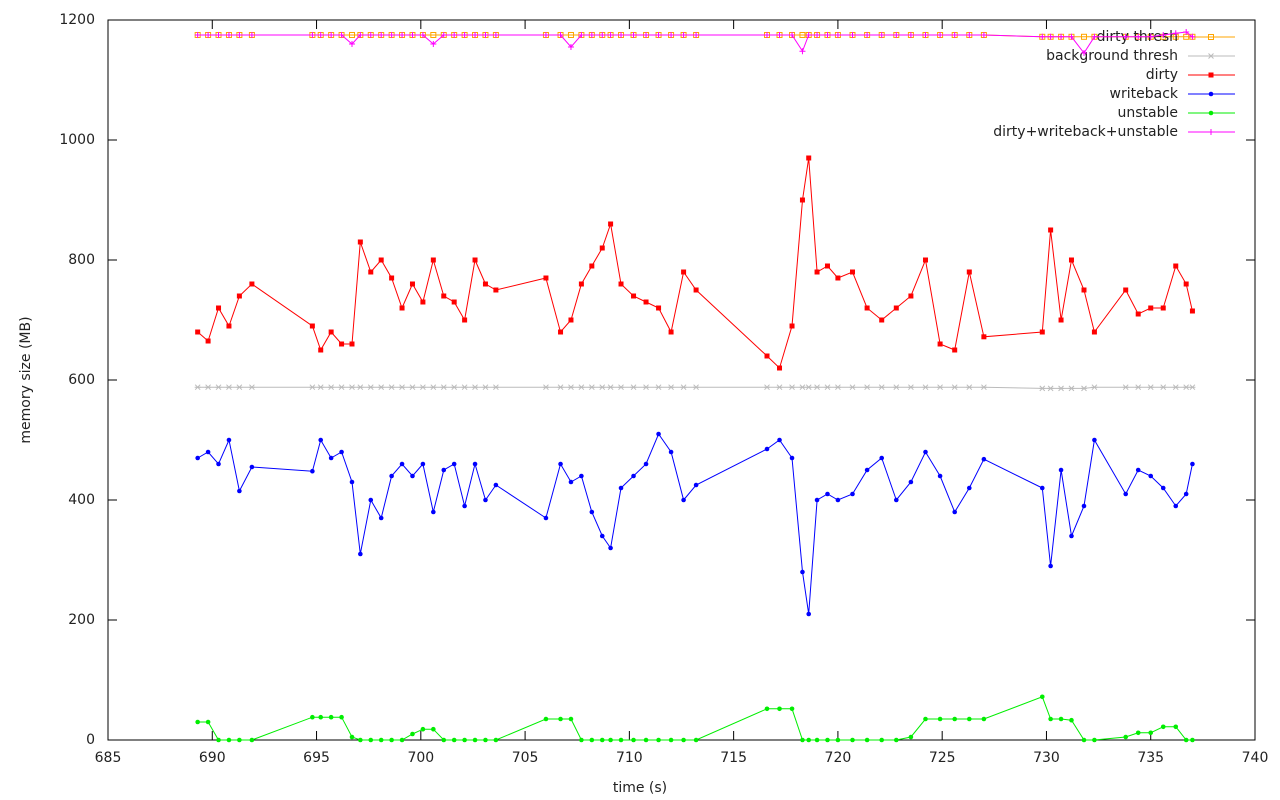 The width and height of the screenshot is (1280, 800). Describe the element at coordinates (733, 758) in the screenshot. I see `x-tick-label: 715` at that location.